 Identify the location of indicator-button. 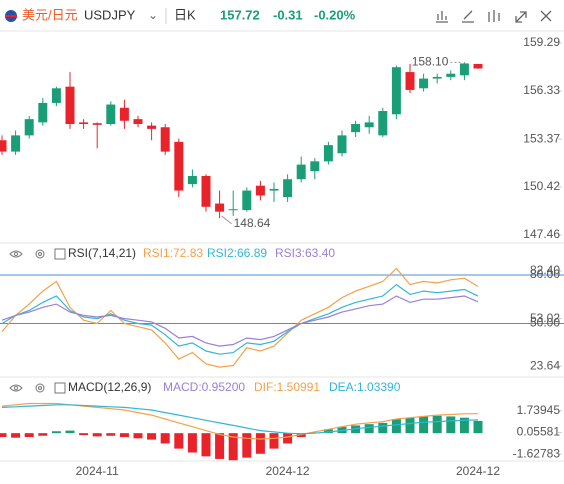
(442, 17).